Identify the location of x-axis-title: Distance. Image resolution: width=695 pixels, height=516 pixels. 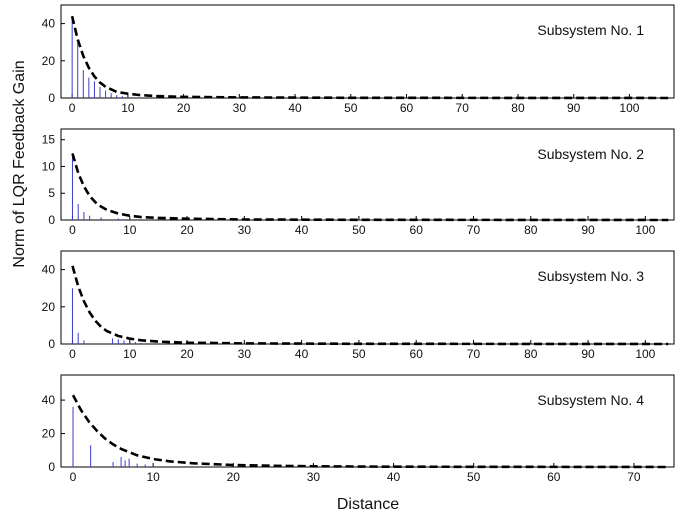
(368, 504).